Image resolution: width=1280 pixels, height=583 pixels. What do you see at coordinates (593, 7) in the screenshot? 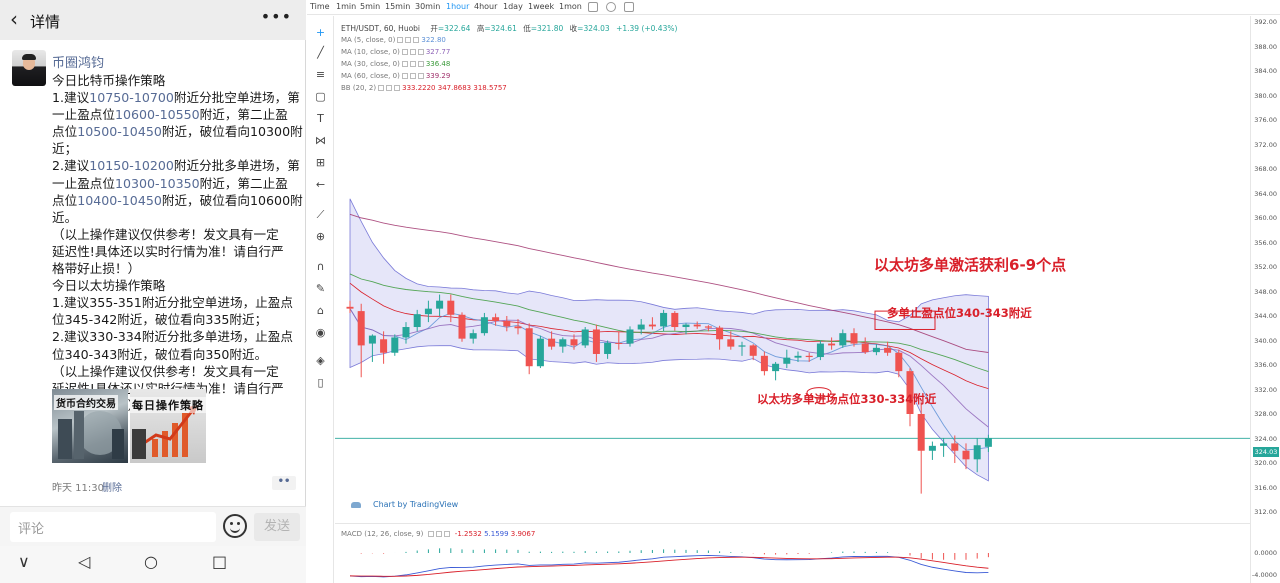
I see `chart-type-icon` at bounding box center [593, 7].